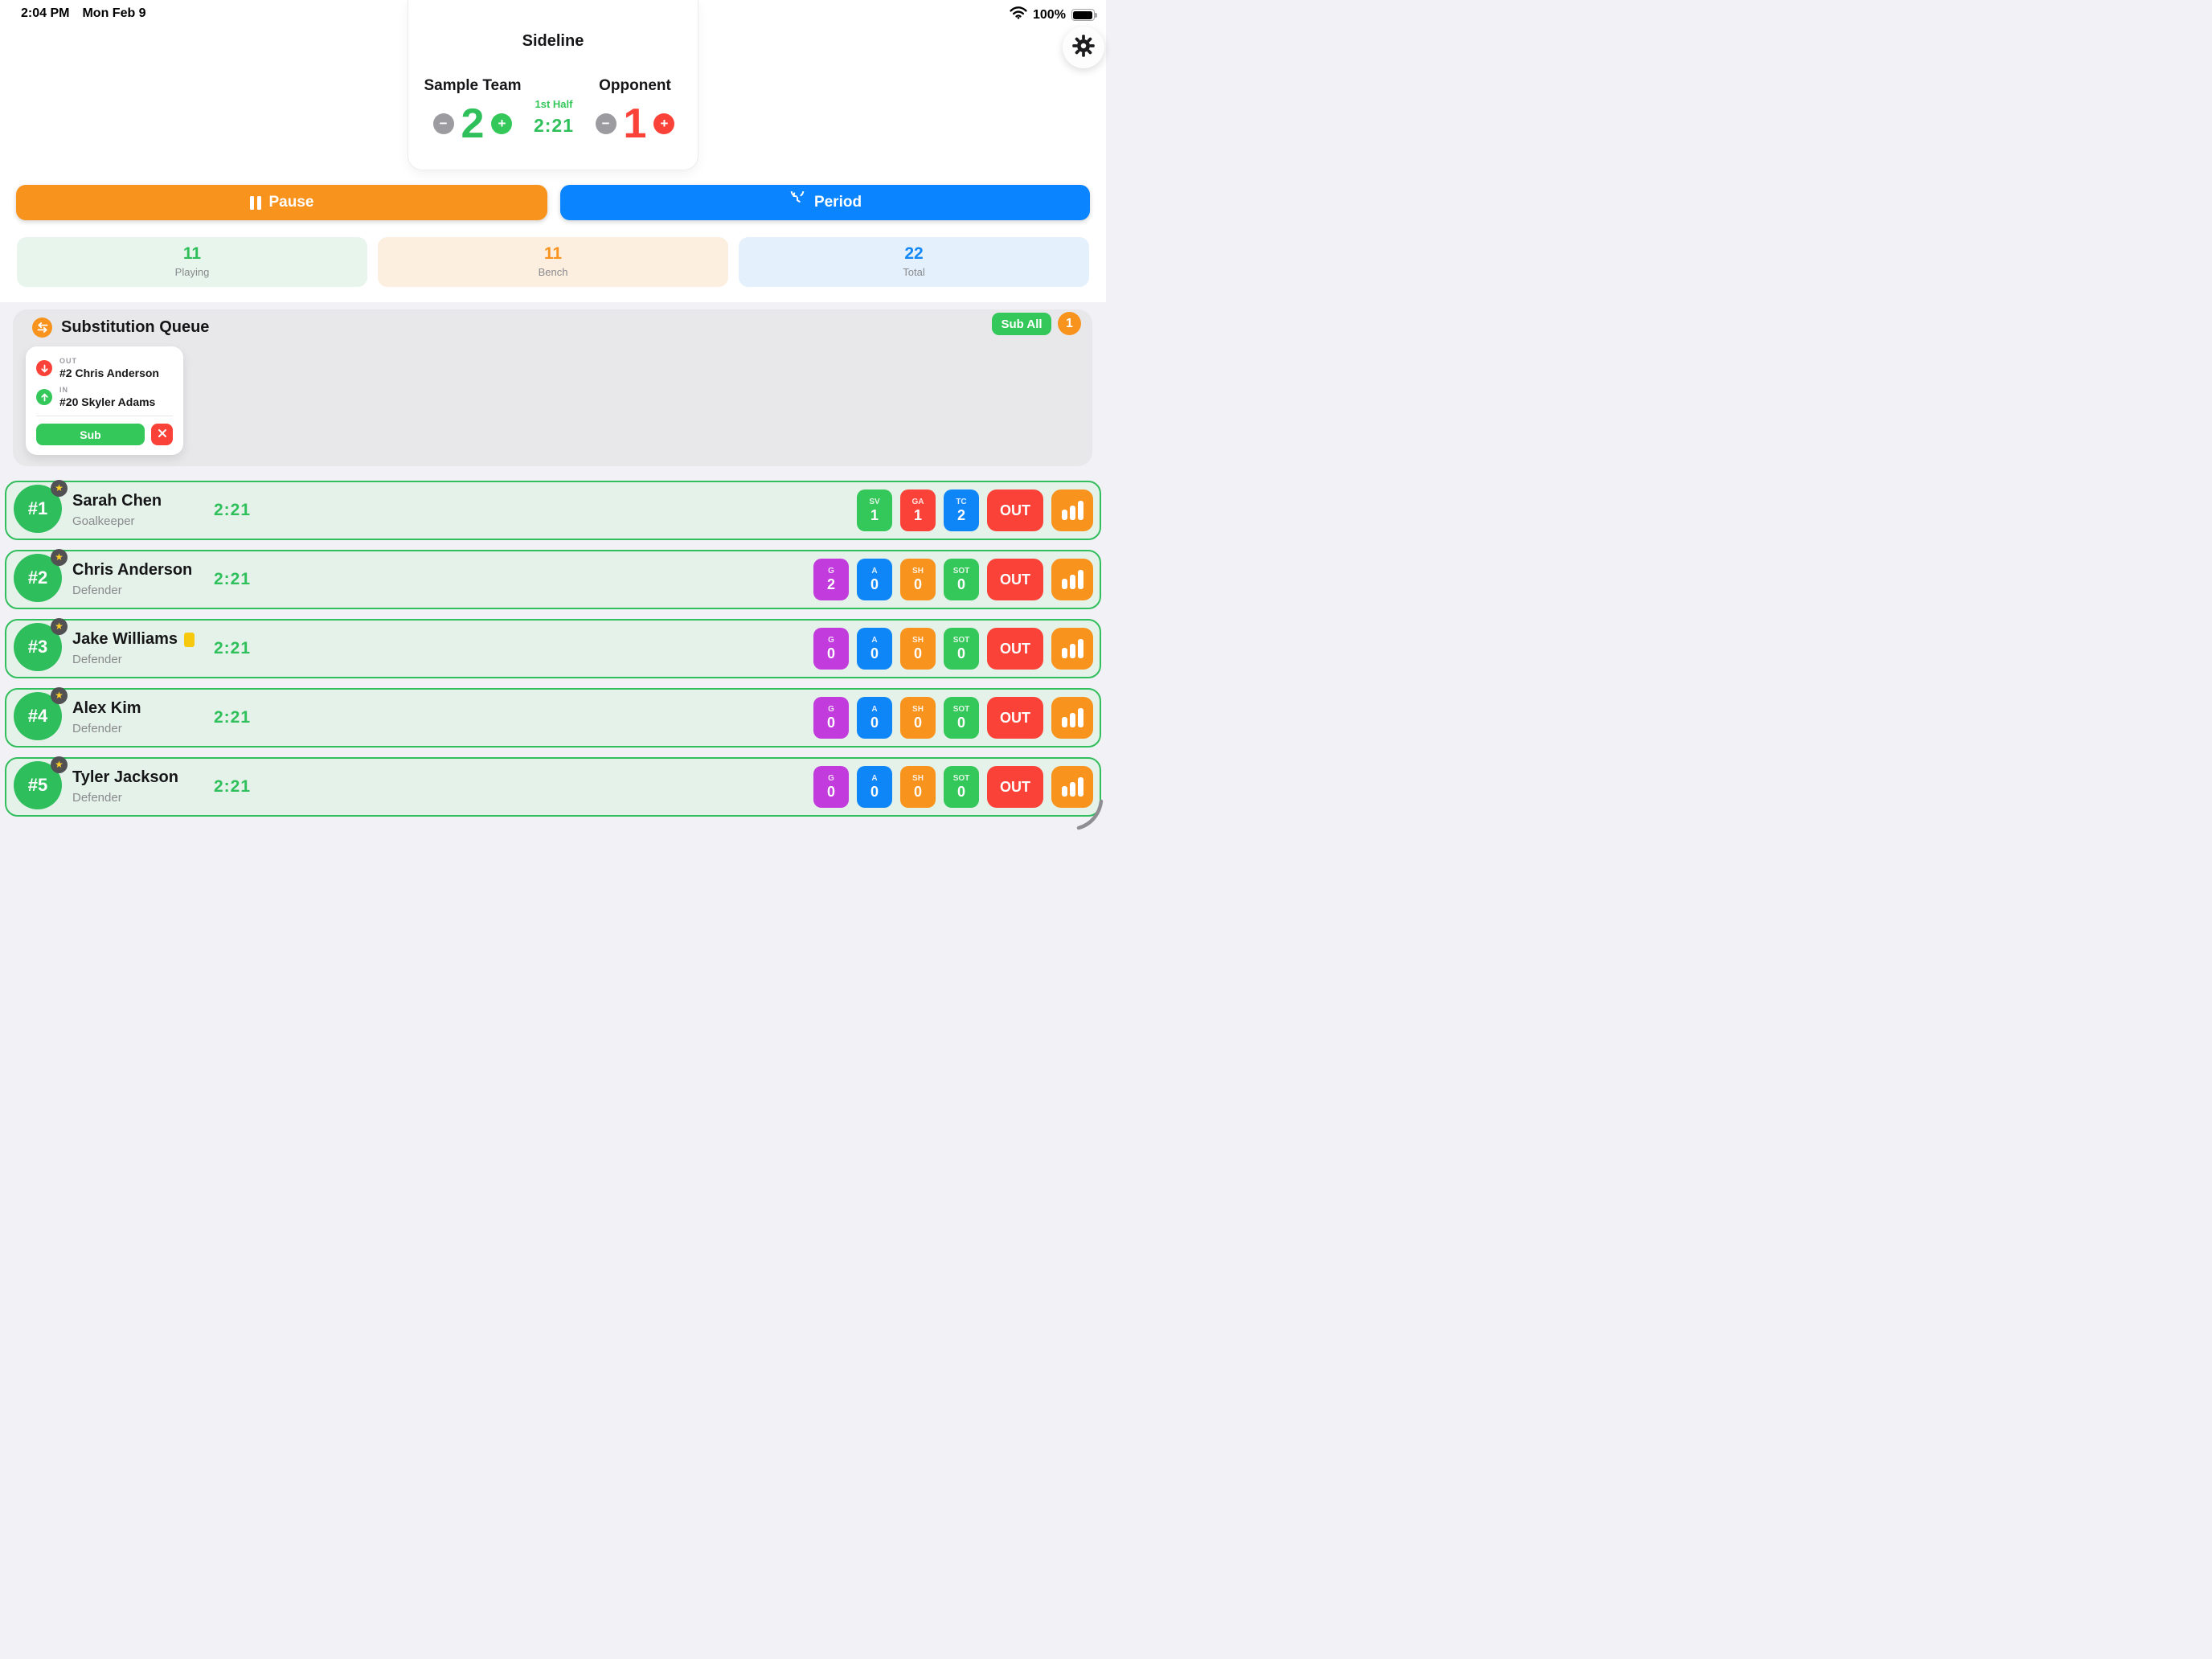 Image resolution: width=2212 pixels, height=1659 pixels. I want to click on home-score-plus-button: +, so click(502, 124).